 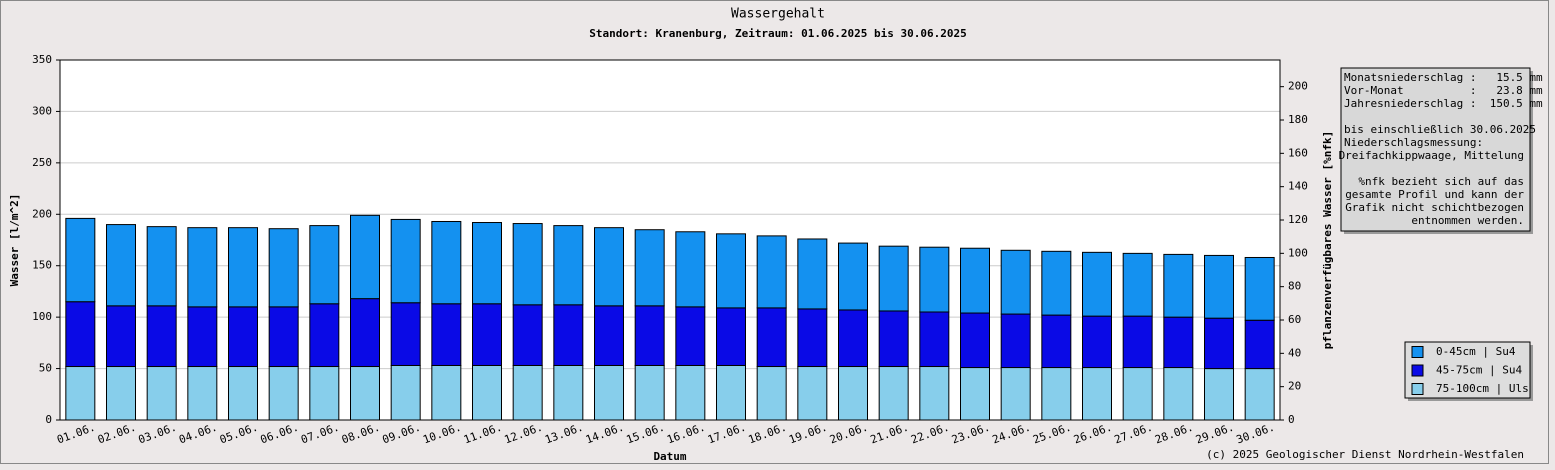 I want to click on y-tick-label: 100, so click(x=42, y=316).